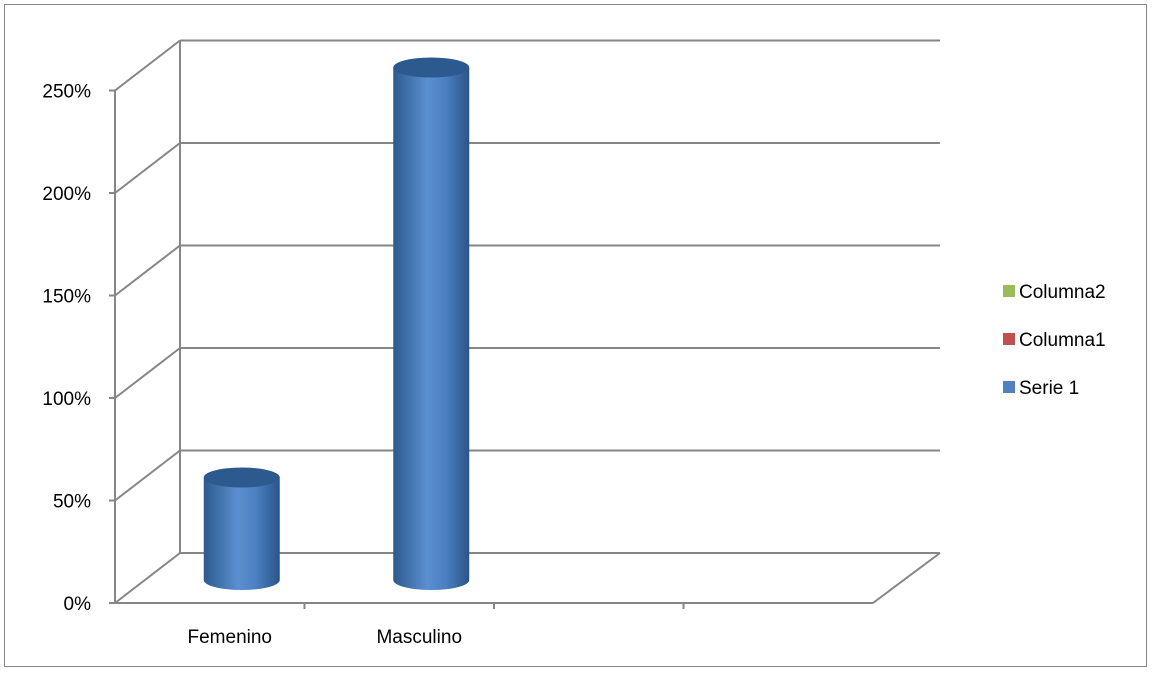 The width and height of the screenshot is (1153, 673). I want to click on legend: Columna2 Columna1 Serie 1, so click(1054, 340).